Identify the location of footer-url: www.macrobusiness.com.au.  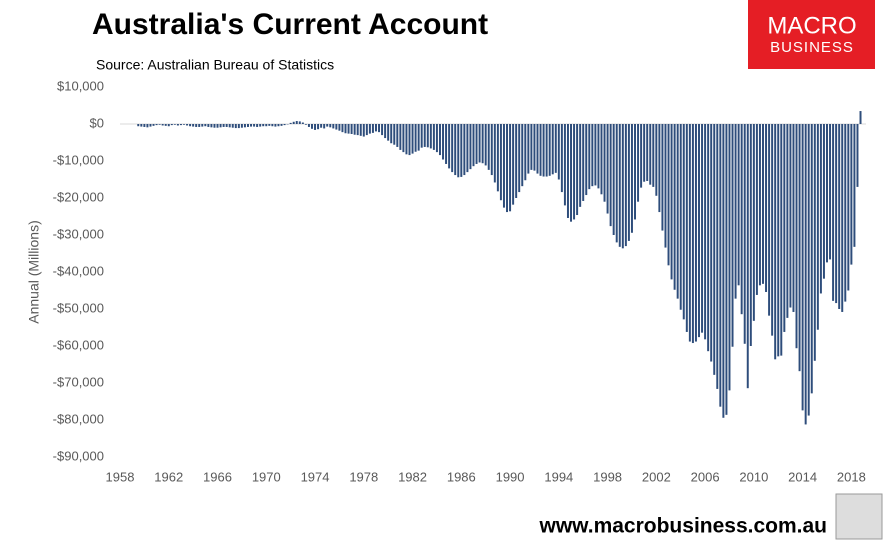
(683, 526).